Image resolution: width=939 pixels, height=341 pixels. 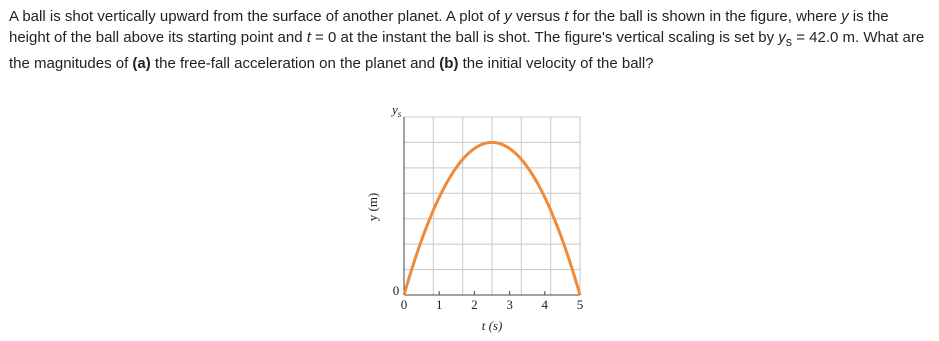 I want to click on x-tick-label: 2, so click(x=474, y=304).